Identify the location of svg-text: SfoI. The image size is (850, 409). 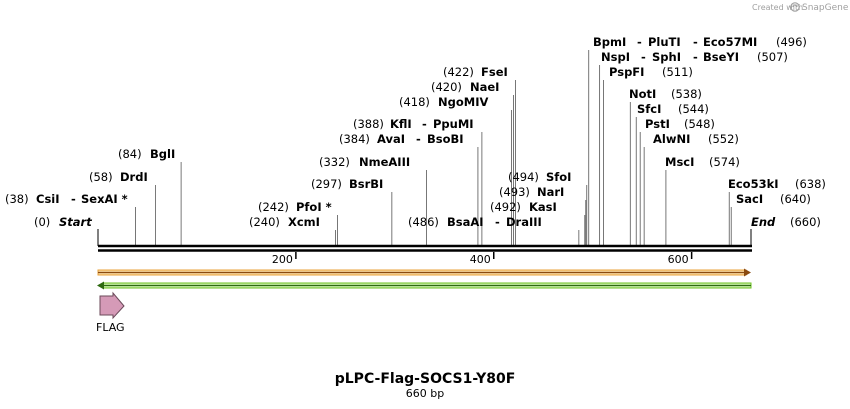
(558, 177).